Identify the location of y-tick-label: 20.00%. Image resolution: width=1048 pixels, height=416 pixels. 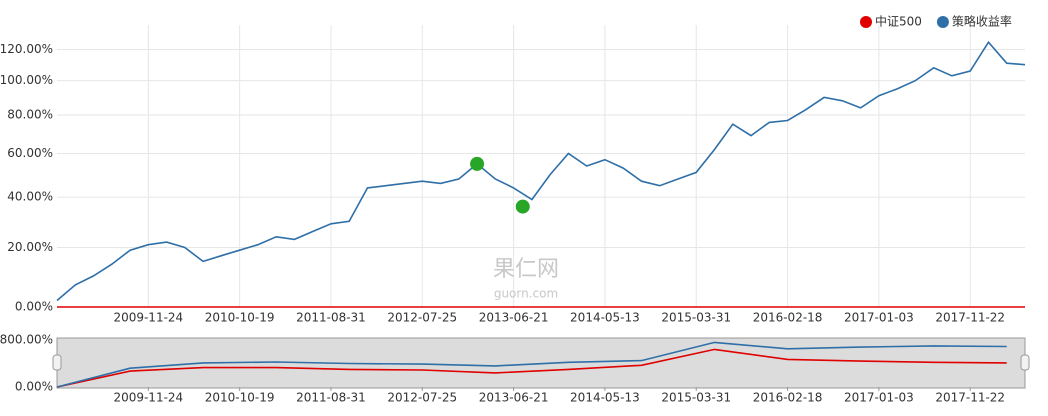
(30, 247).